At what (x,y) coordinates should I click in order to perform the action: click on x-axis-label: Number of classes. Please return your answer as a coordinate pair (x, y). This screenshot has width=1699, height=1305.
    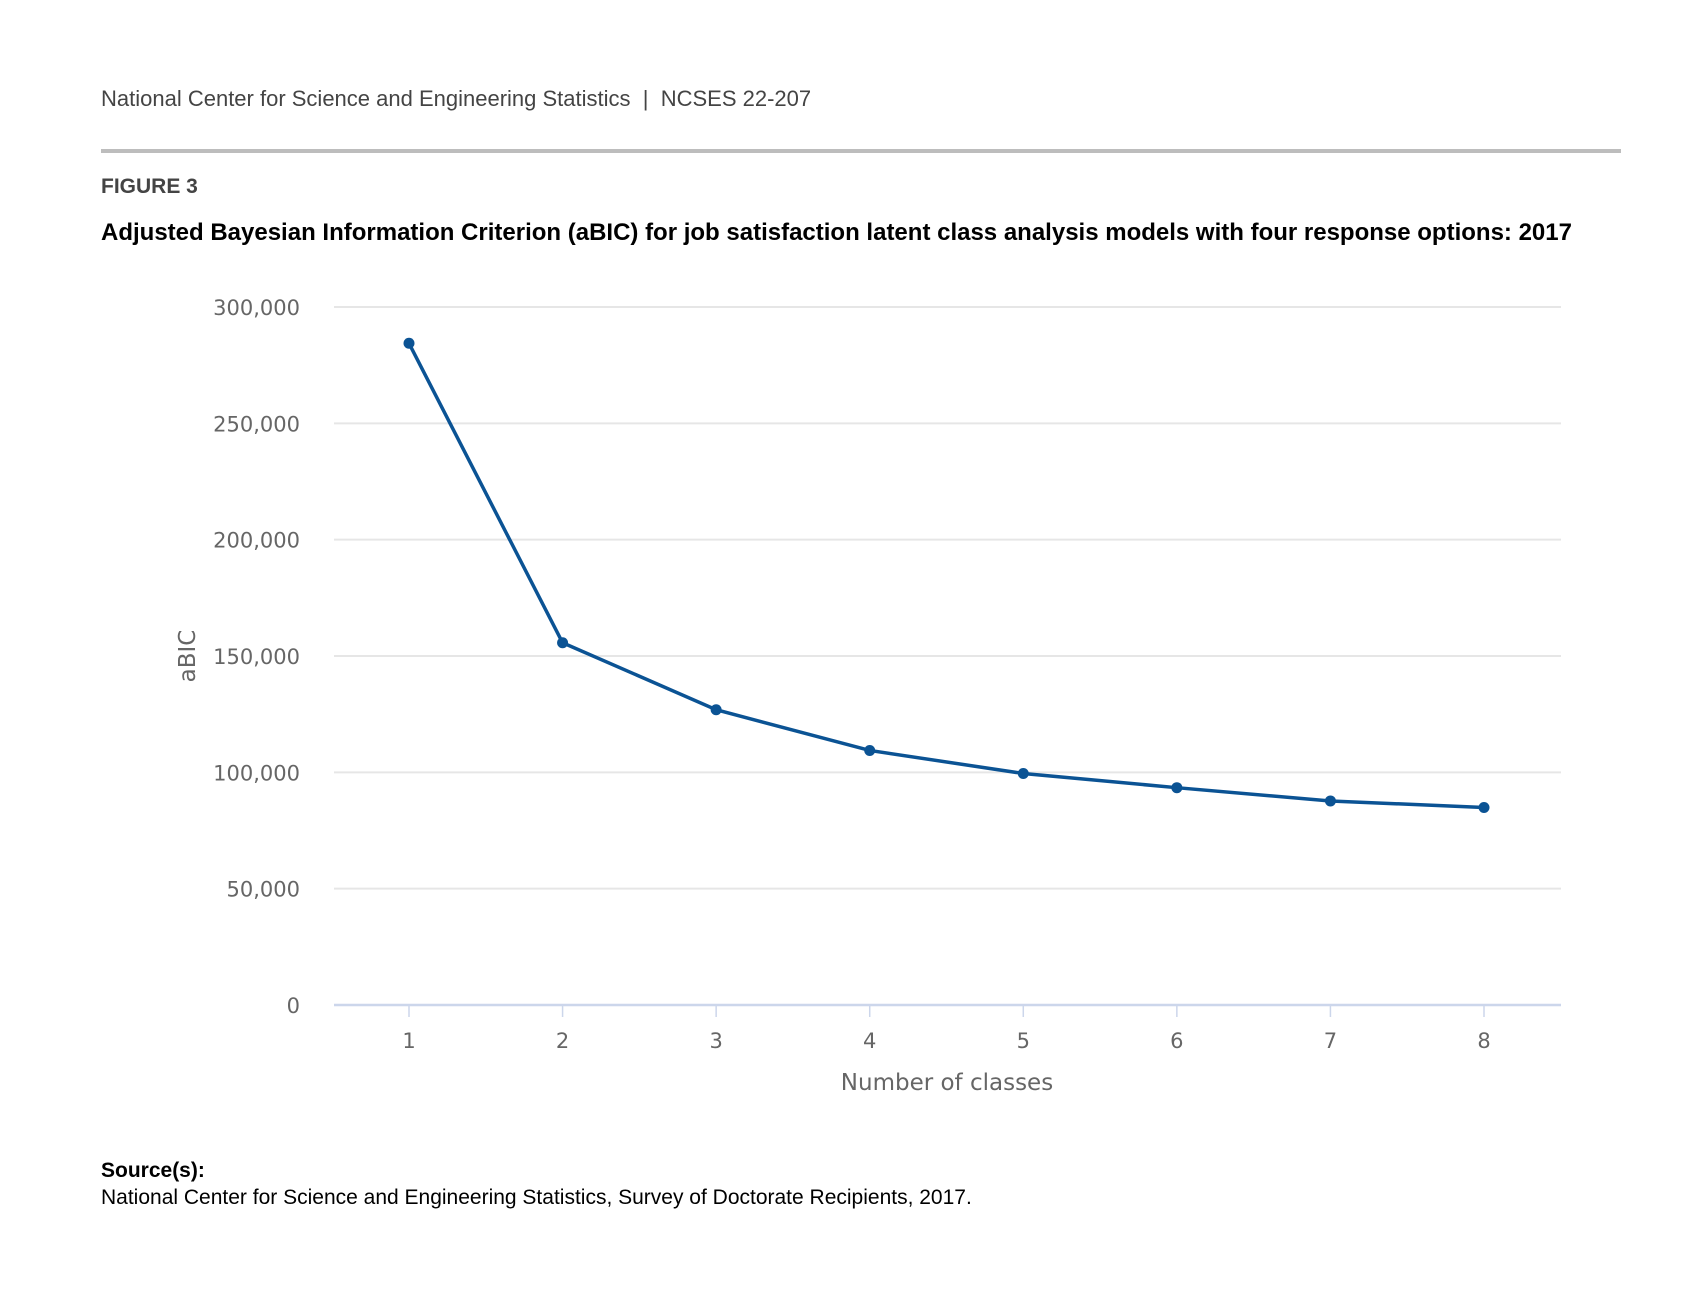
    Looking at the image, I should click on (947, 1083).